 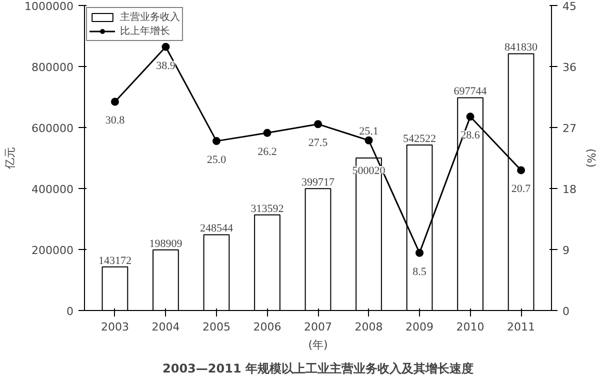 What do you see at coordinates (318, 345) in the screenshot?
I see `x-axis-title: (年)` at bounding box center [318, 345].